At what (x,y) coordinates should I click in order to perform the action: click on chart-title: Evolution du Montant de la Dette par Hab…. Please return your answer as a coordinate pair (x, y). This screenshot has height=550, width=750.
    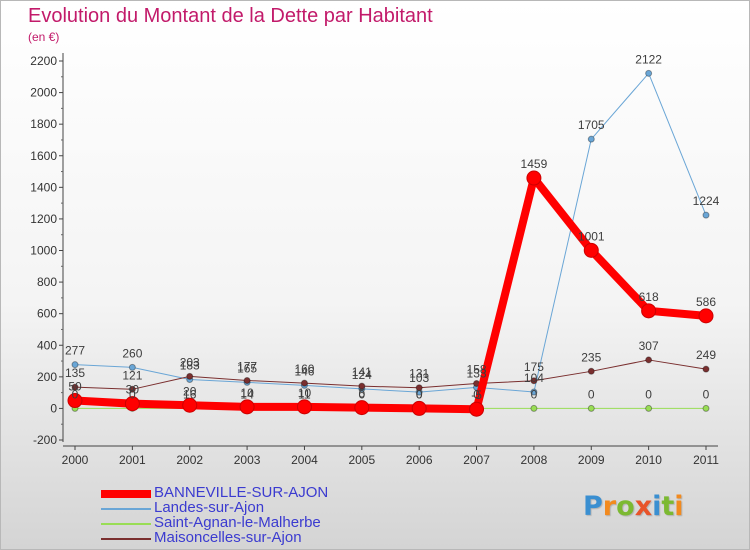
    Looking at the image, I should click on (230, 16).